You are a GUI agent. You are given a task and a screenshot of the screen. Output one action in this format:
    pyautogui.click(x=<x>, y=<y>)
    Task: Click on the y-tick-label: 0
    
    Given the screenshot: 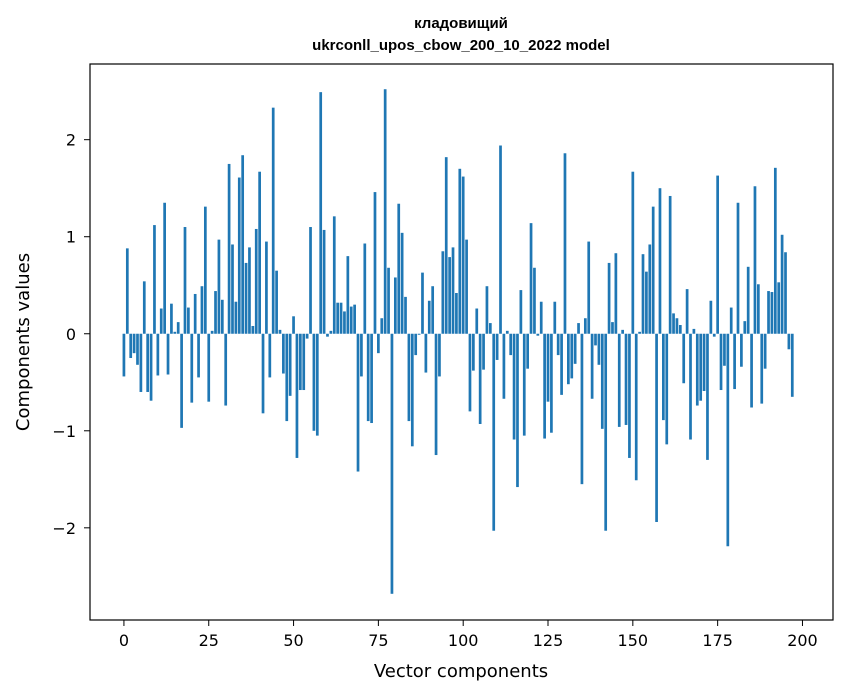 What is the action you would take?
    pyautogui.click(x=71, y=334)
    